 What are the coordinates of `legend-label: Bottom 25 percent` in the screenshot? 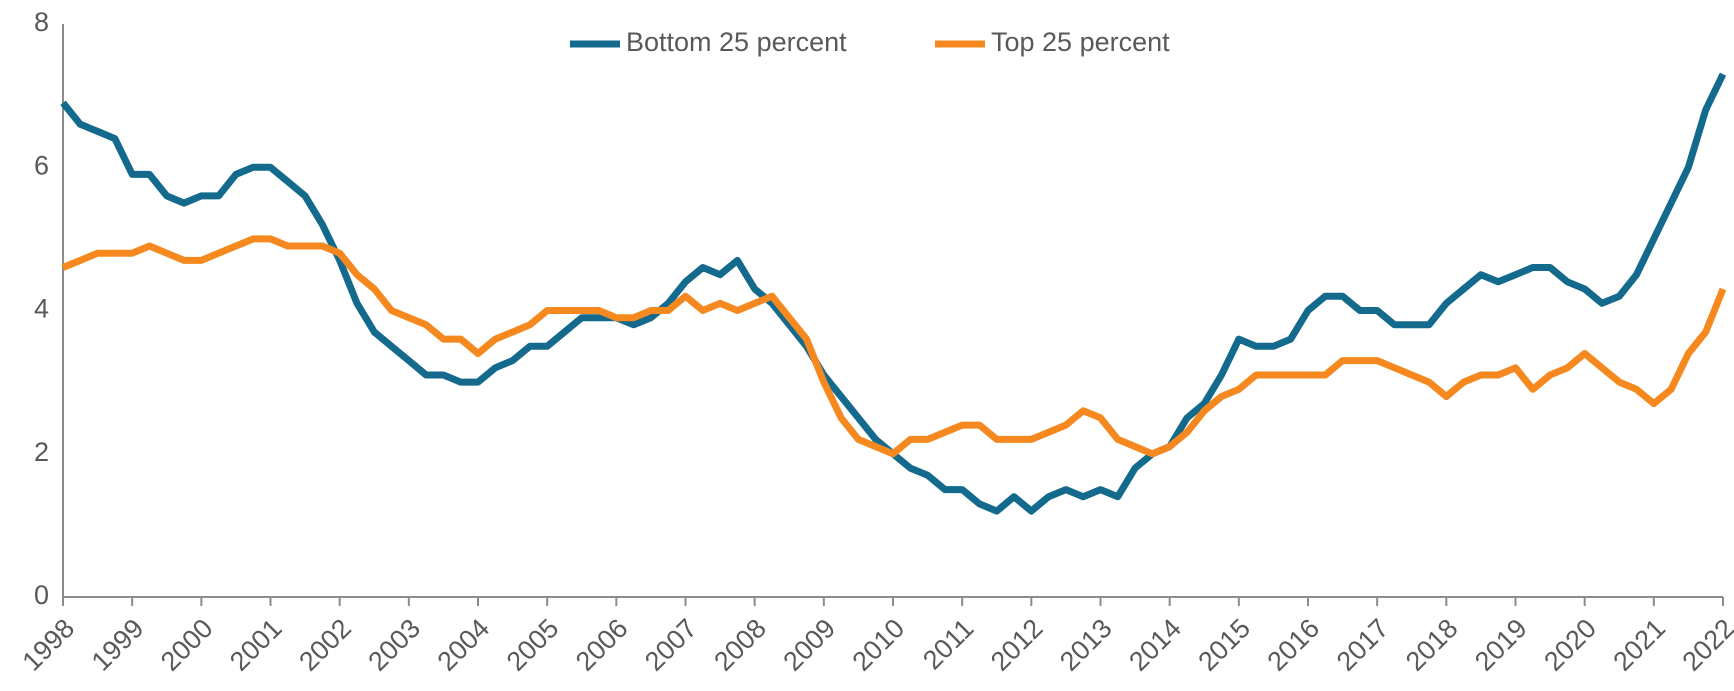 It's located at (736, 42).